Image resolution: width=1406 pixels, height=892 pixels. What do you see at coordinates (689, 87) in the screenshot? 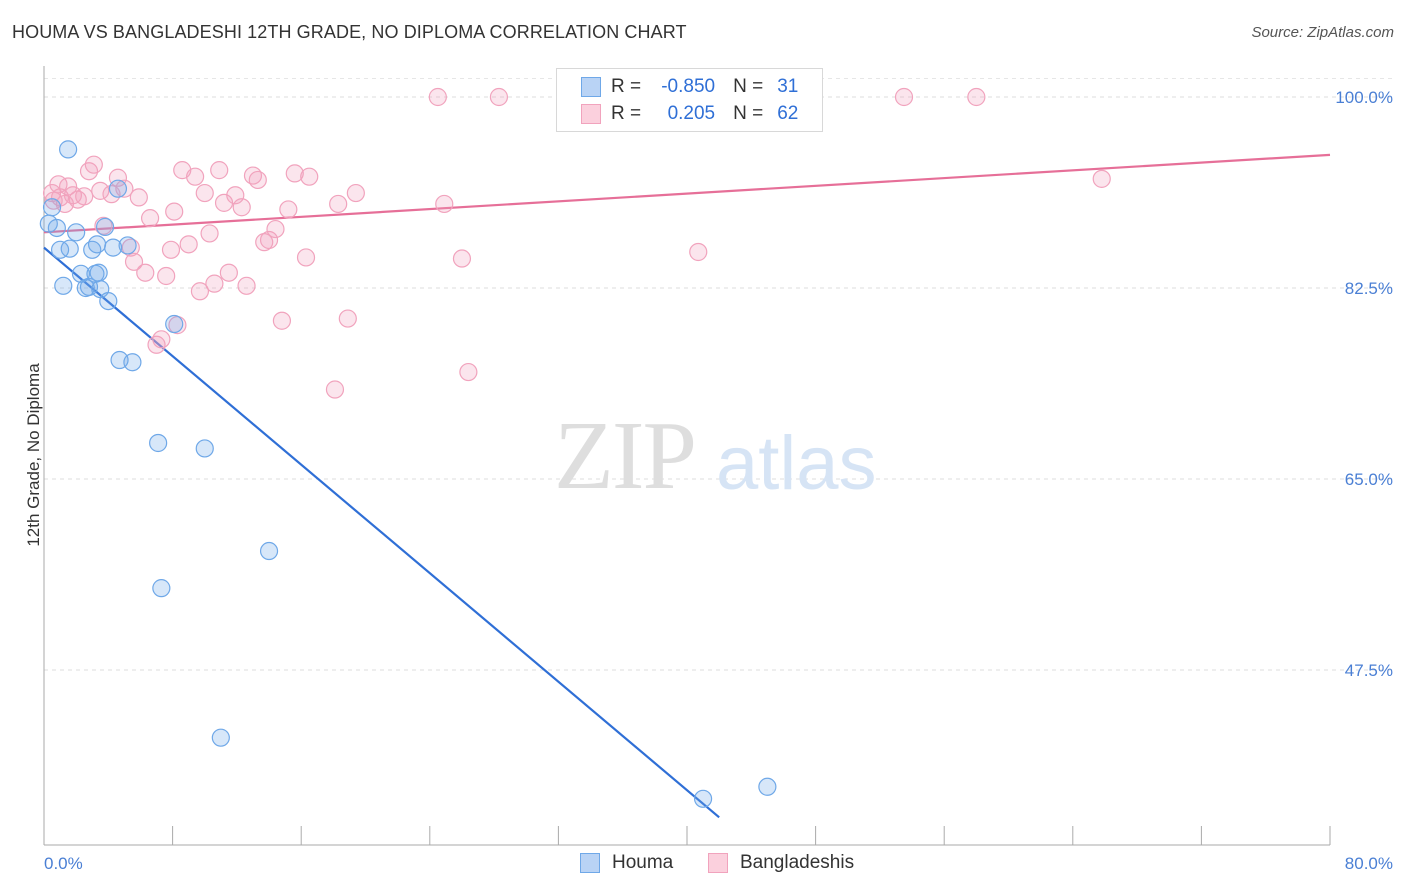
I see `legend-row-houma: R = -0.850 N = 31` at bounding box center [689, 87].